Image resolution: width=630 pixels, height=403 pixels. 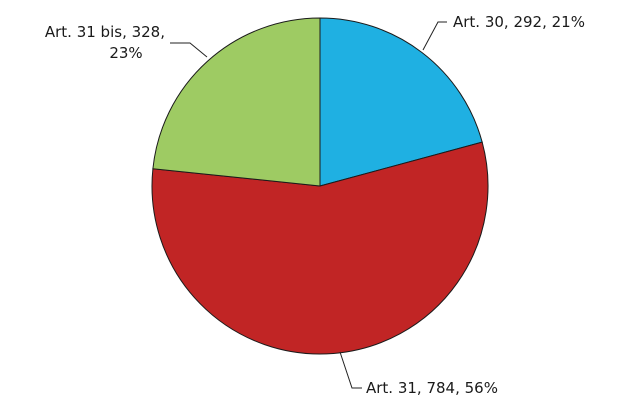 What do you see at coordinates (432, 388) in the screenshot?
I see `slice-label-art-31: Art. 31, 784, 56%` at bounding box center [432, 388].